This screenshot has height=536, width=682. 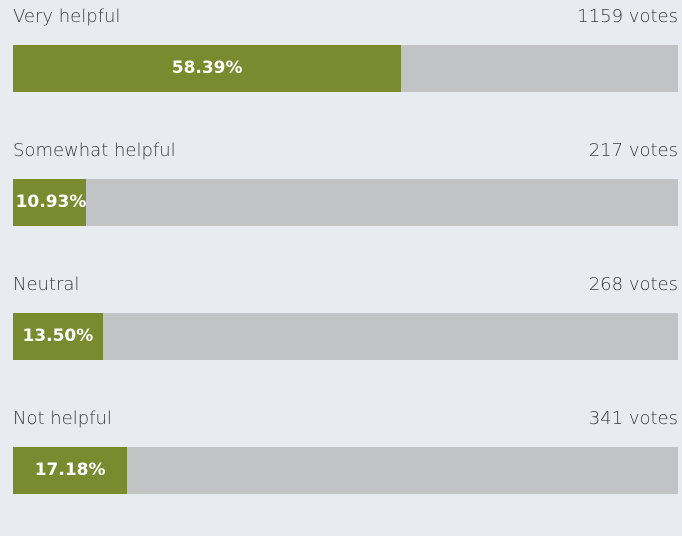 I want to click on option-header: Very helpful 1159 votes, so click(x=345, y=19).